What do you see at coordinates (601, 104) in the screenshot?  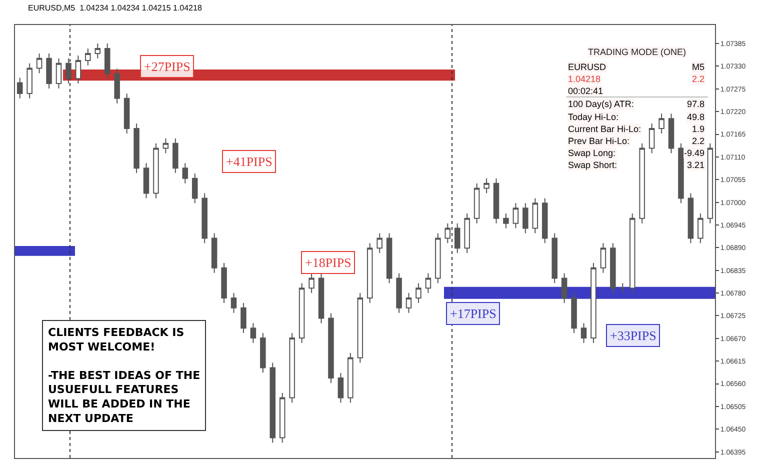 I see `annotation: 100 Day(s) ATR:` at bounding box center [601, 104].